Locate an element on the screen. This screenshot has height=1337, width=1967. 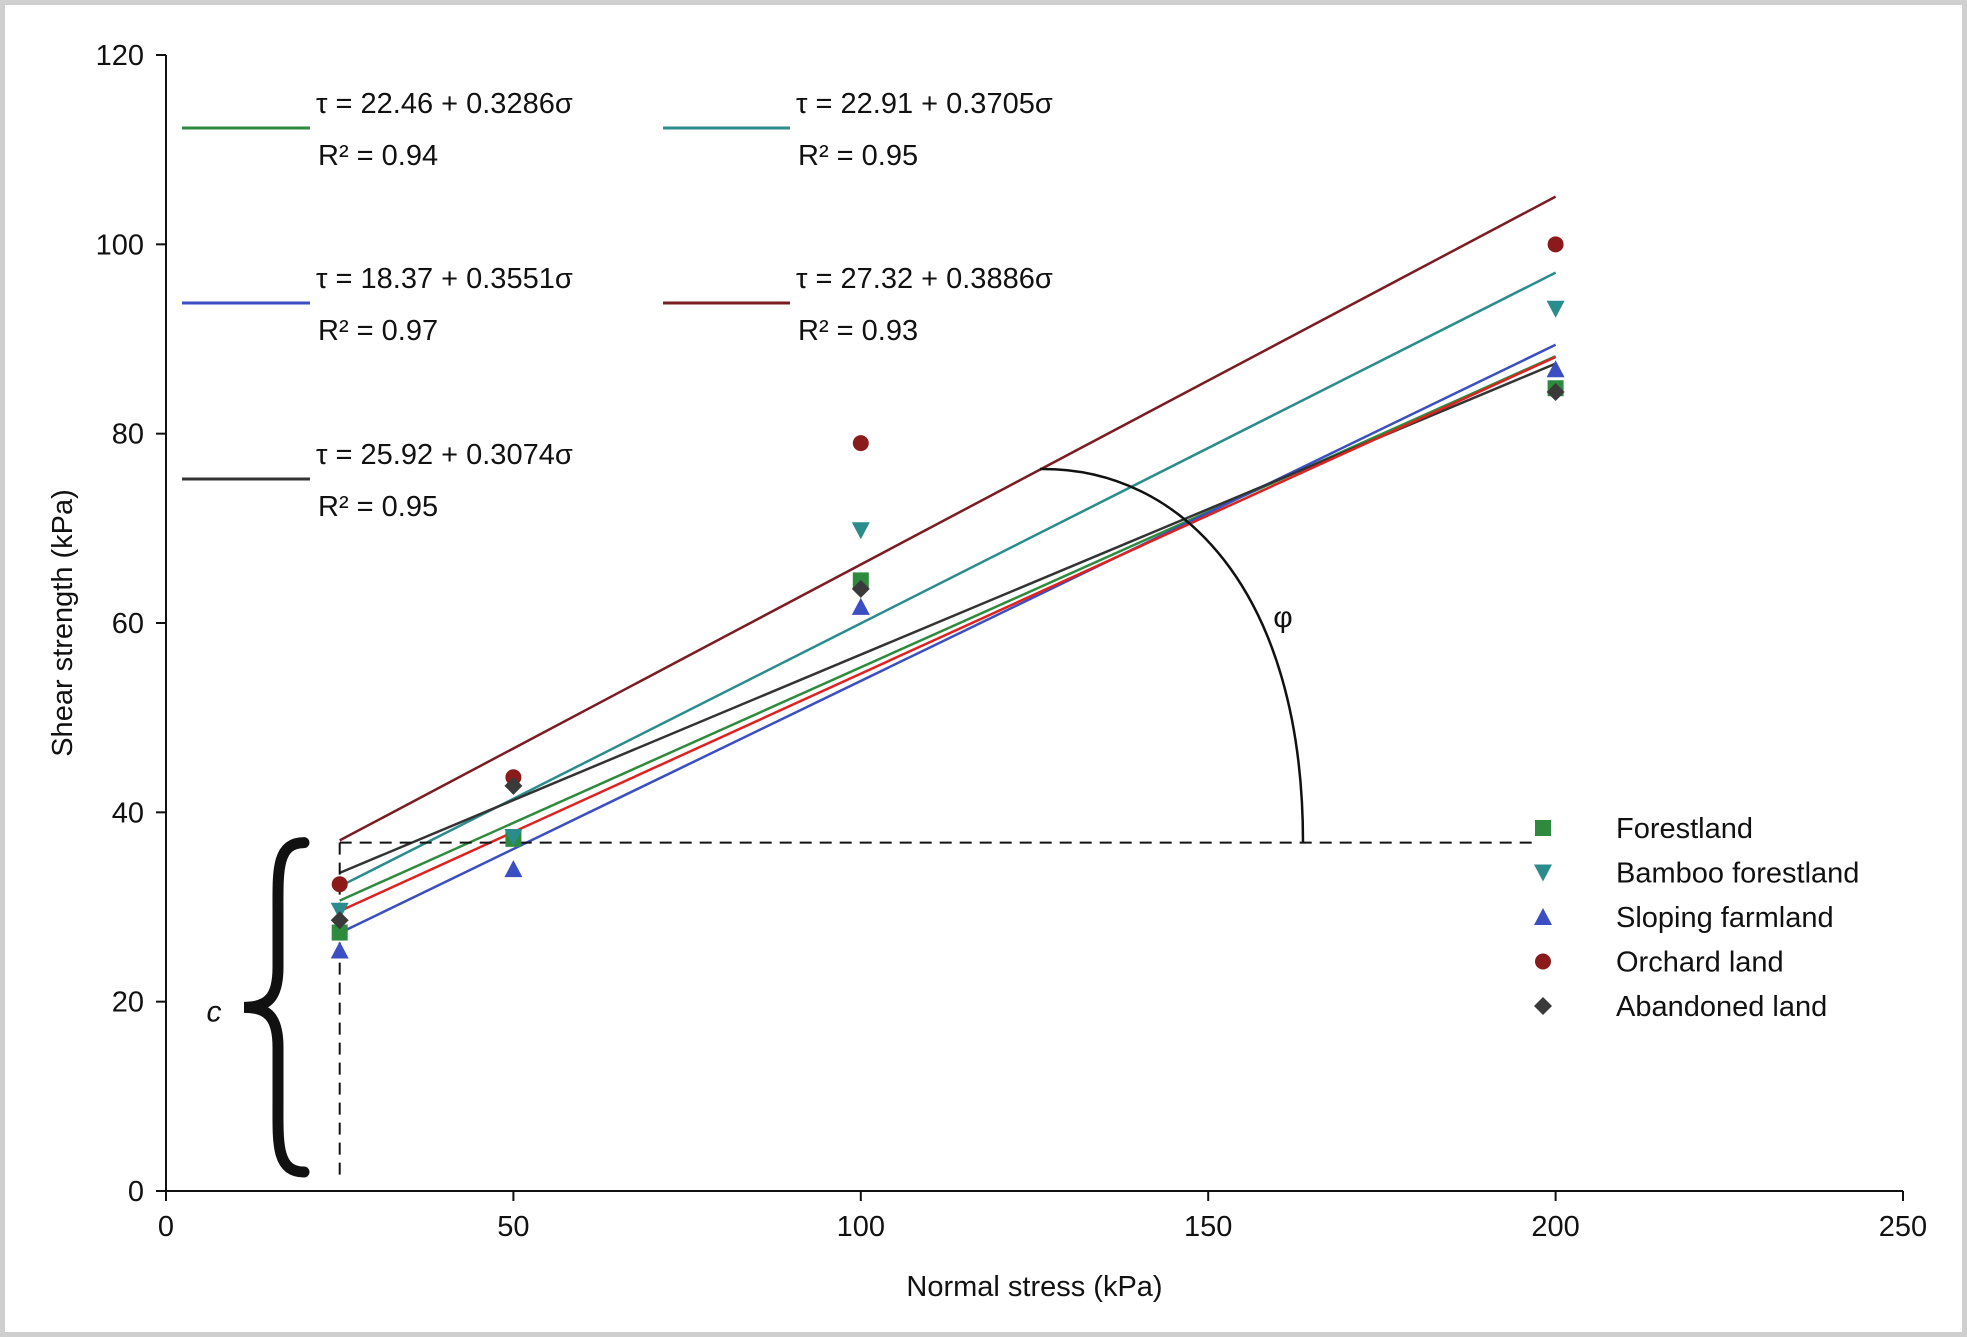
r-squared-text-3: R² = 0.93 is located at coordinates (858, 331).